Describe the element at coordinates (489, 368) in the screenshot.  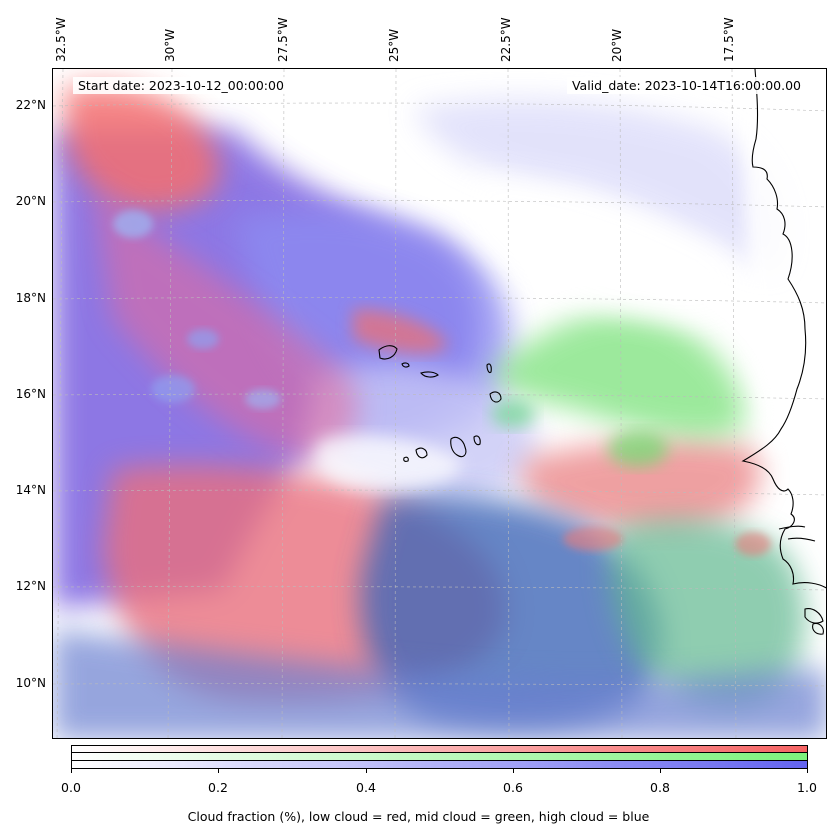
I see `island-sal` at that location.